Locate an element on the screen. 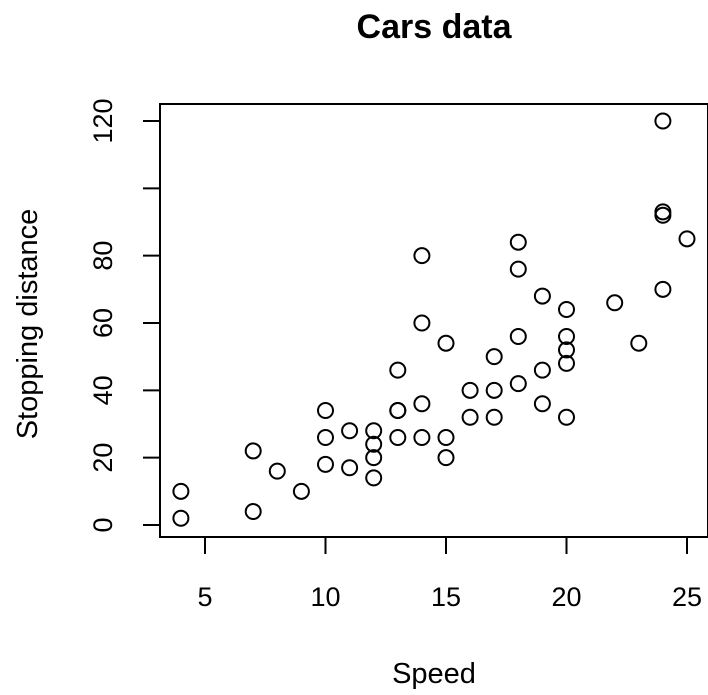 The image size is (708, 695). x-axis: 5 10 15 20 25 is located at coordinates (449, 574).